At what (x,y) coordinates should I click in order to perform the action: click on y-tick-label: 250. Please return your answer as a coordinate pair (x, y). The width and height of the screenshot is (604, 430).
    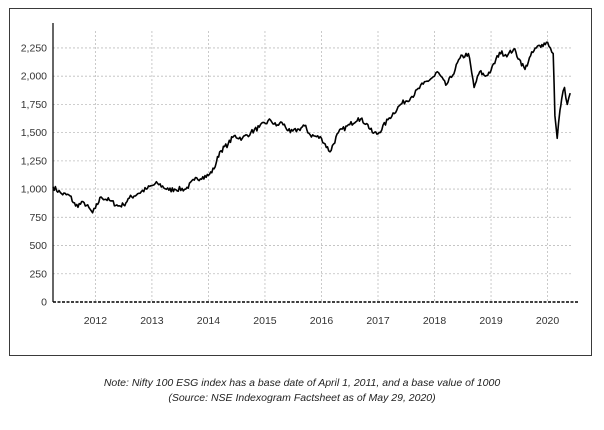
    Looking at the image, I should click on (38, 274).